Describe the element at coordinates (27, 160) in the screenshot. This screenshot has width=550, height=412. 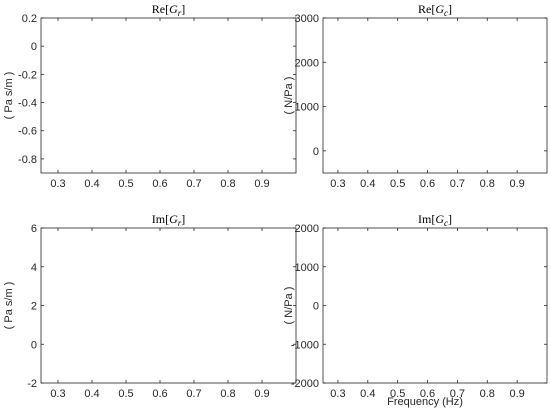
I see `y-tick-label: -0.8` at that location.